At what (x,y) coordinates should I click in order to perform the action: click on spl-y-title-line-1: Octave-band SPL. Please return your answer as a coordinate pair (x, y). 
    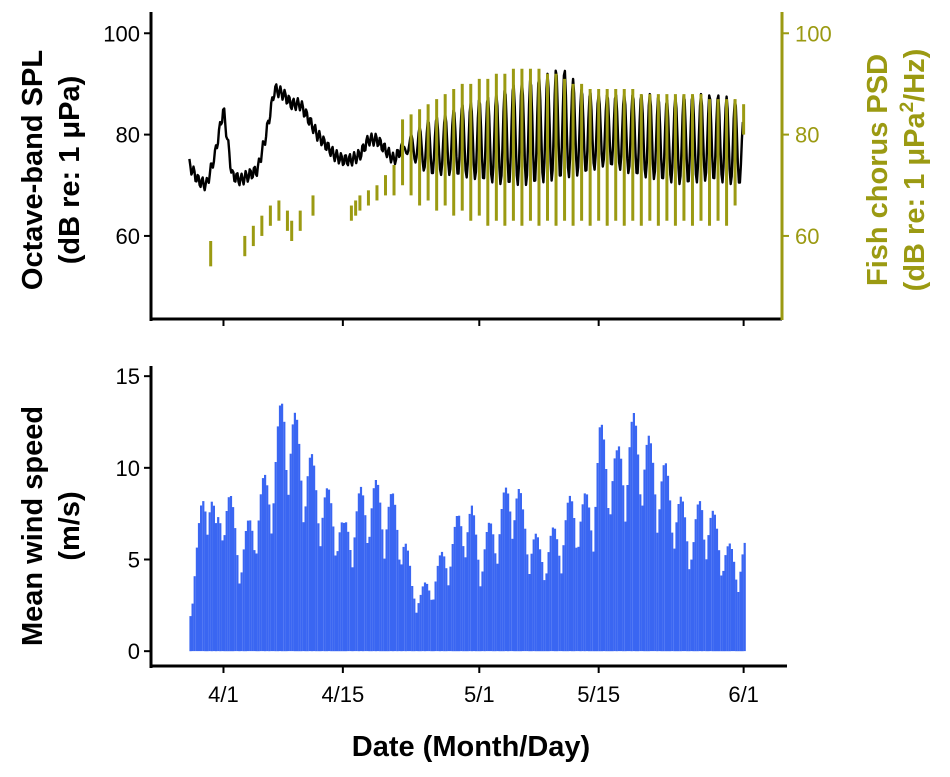
    Looking at the image, I should click on (33, 170).